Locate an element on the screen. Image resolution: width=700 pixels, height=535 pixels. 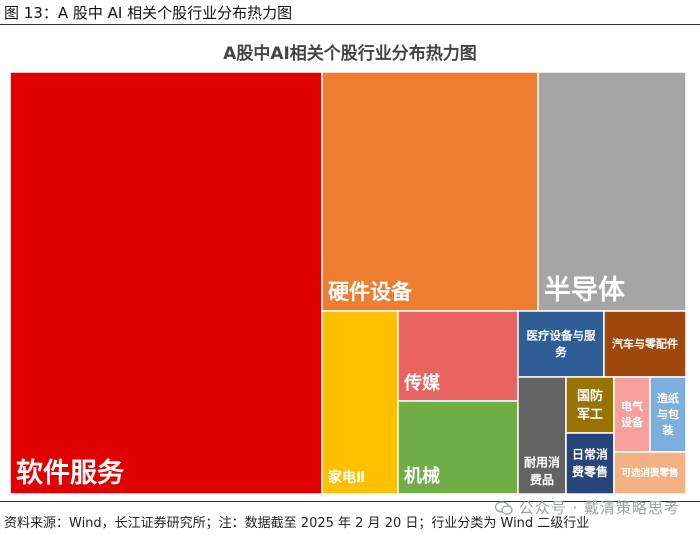
treemap-tile: 传媒 is located at coordinates (458, 356).